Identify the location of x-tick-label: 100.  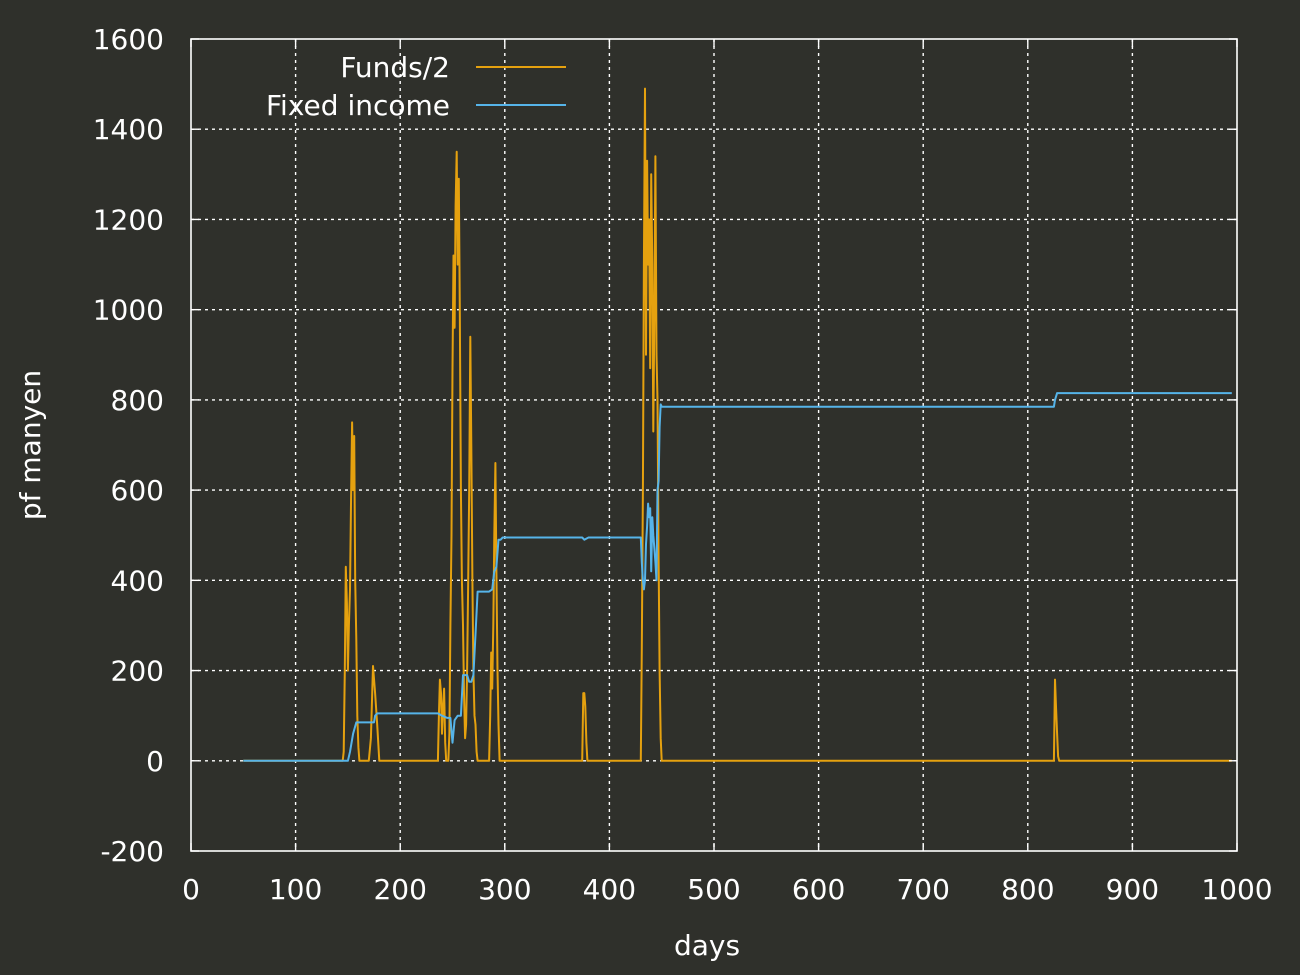
(295, 889).